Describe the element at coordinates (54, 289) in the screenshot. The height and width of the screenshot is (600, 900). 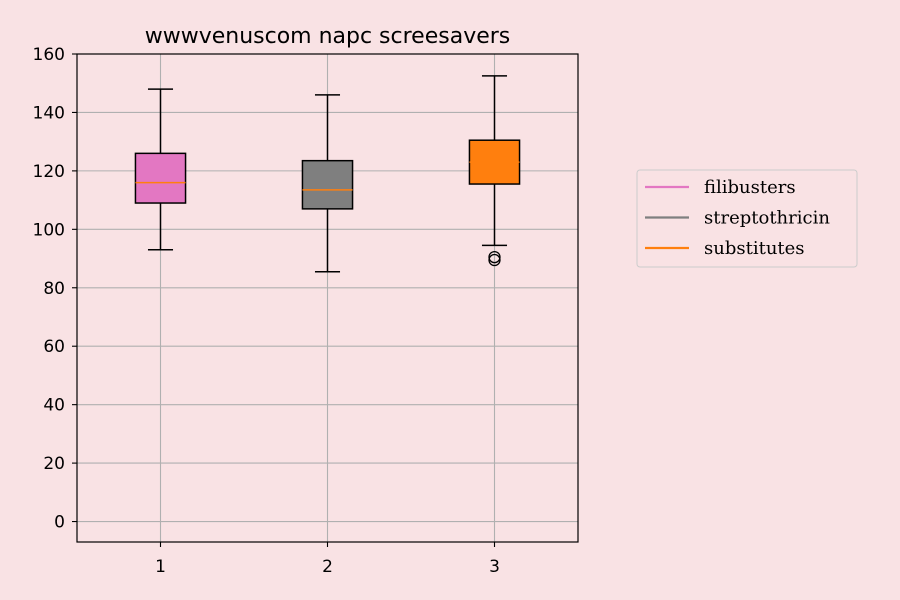
I see `y-tick-label: 80` at that location.